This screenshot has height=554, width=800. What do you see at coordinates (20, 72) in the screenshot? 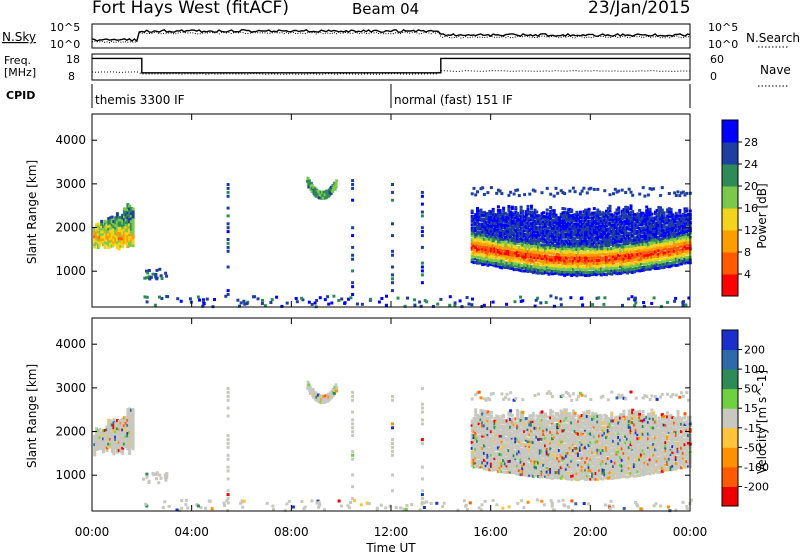
I see `freq-label-line2: [MHz]` at bounding box center [20, 72].